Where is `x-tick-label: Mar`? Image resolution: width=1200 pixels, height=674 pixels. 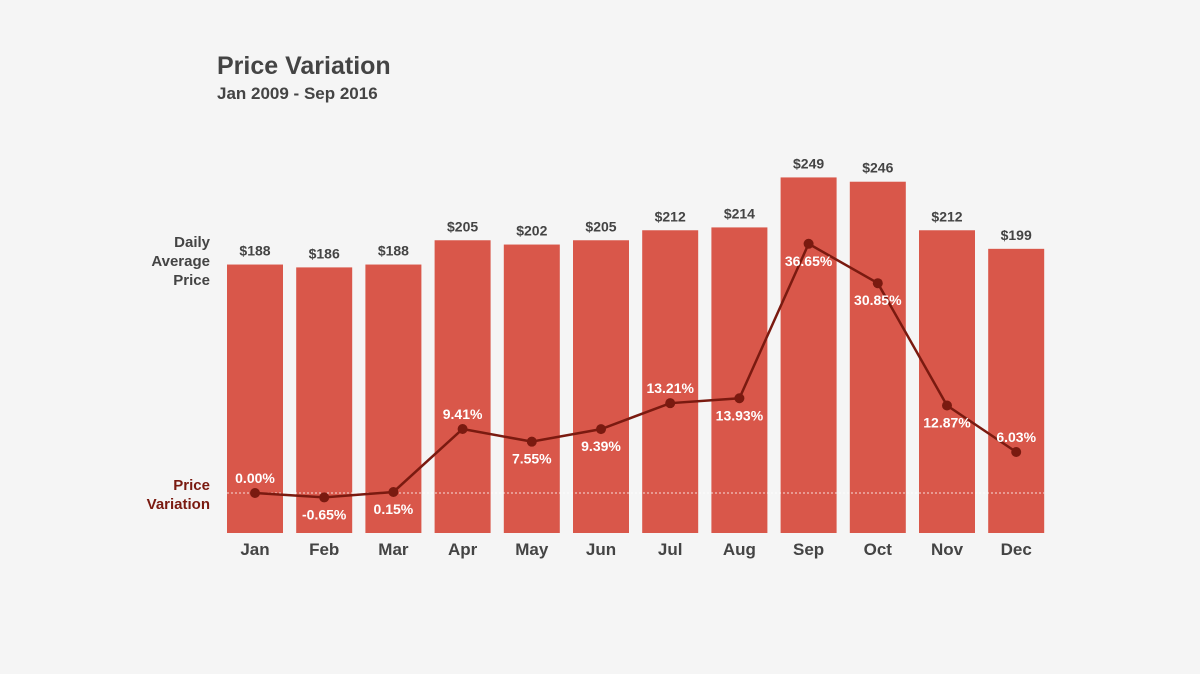
x-tick-label: Mar is located at coordinates (393, 549).